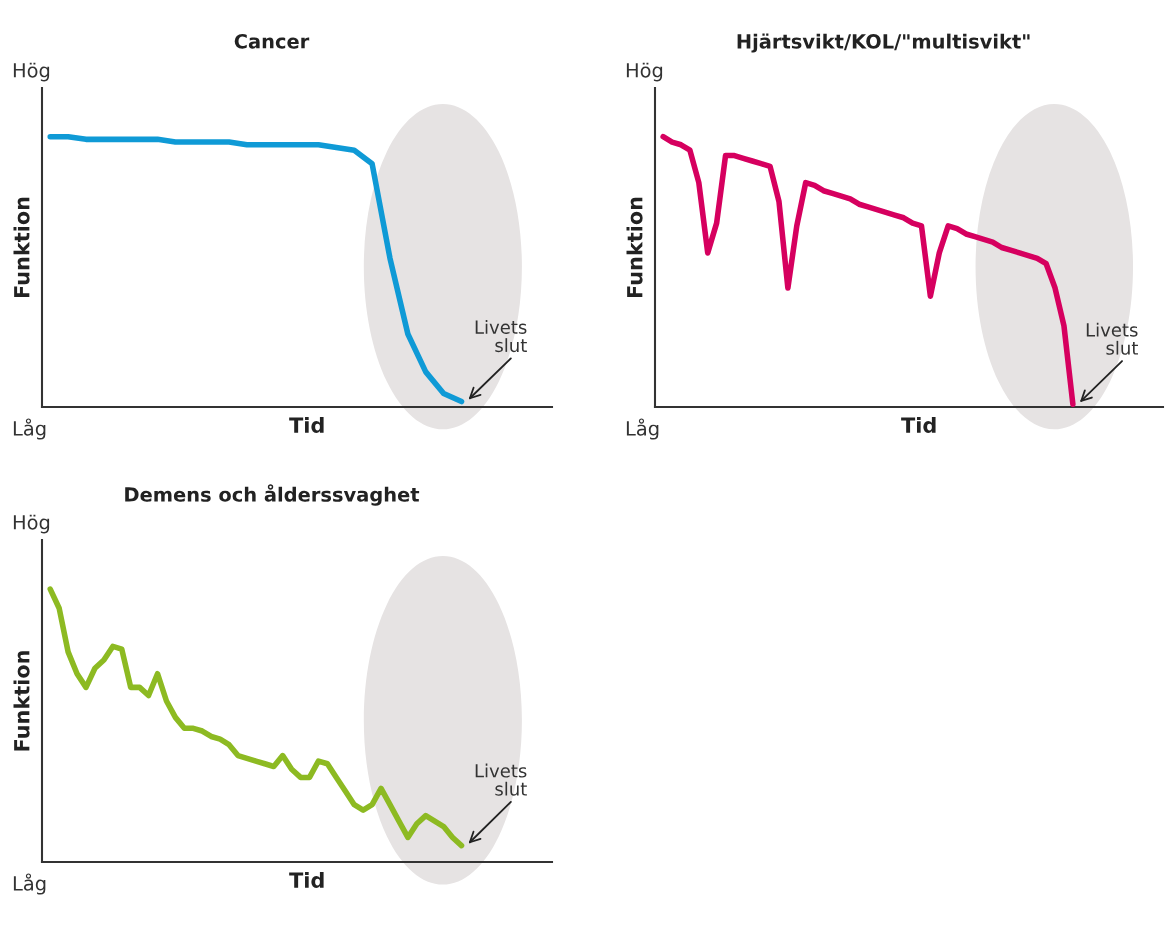 The height and width of the screenshot is (934, 1171). I want to click on chart-title: Hjärtsvikt/KOL/"multisvikt", so click(883, 43).